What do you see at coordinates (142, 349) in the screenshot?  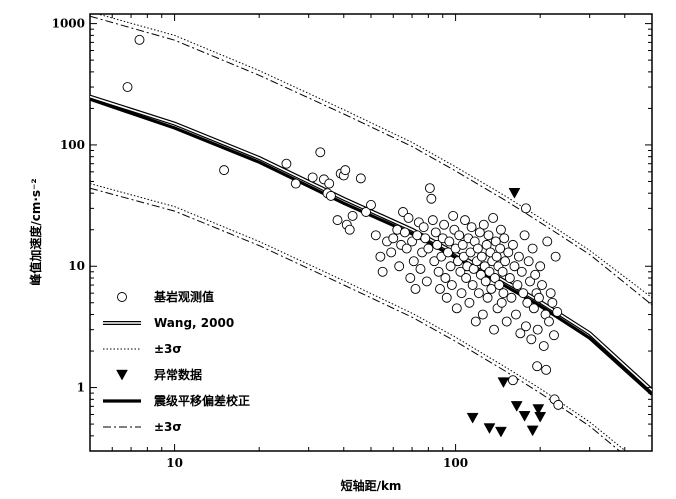 I see `legend-item: ±3σ` at bounding box center [142, 349].